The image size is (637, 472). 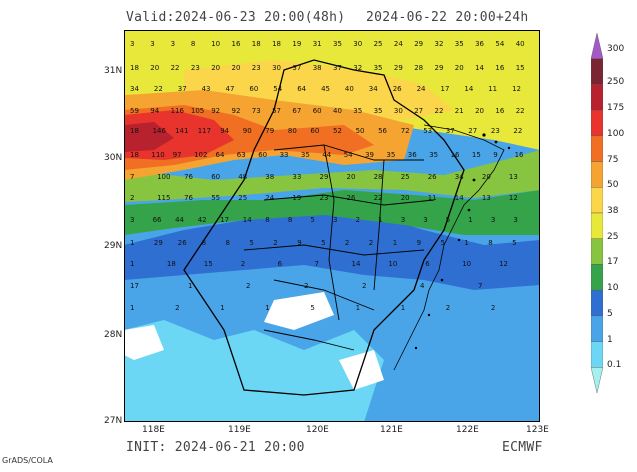 What do you see at coordinates (427, 131) in the screenshot?
I see `map-value-label: 53` at bounding box center [427, 131].